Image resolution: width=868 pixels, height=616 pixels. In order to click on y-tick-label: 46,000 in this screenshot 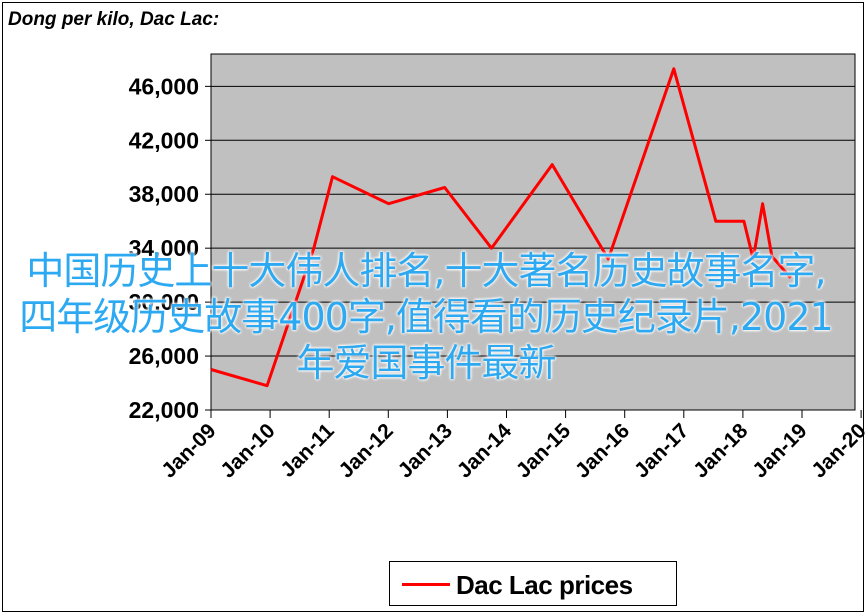, I will do `click(164, 86)`.